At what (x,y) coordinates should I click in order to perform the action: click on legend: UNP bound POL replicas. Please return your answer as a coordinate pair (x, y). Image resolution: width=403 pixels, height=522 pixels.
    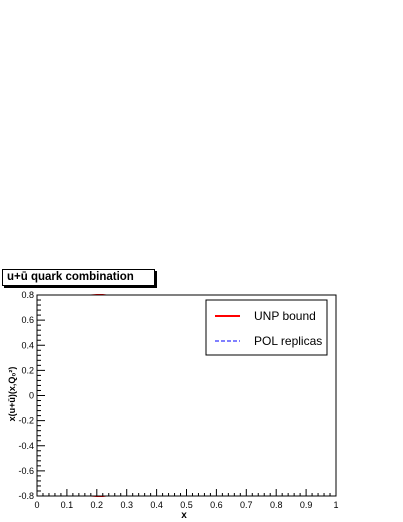
    Looking at the image, I should click on (266, 327).